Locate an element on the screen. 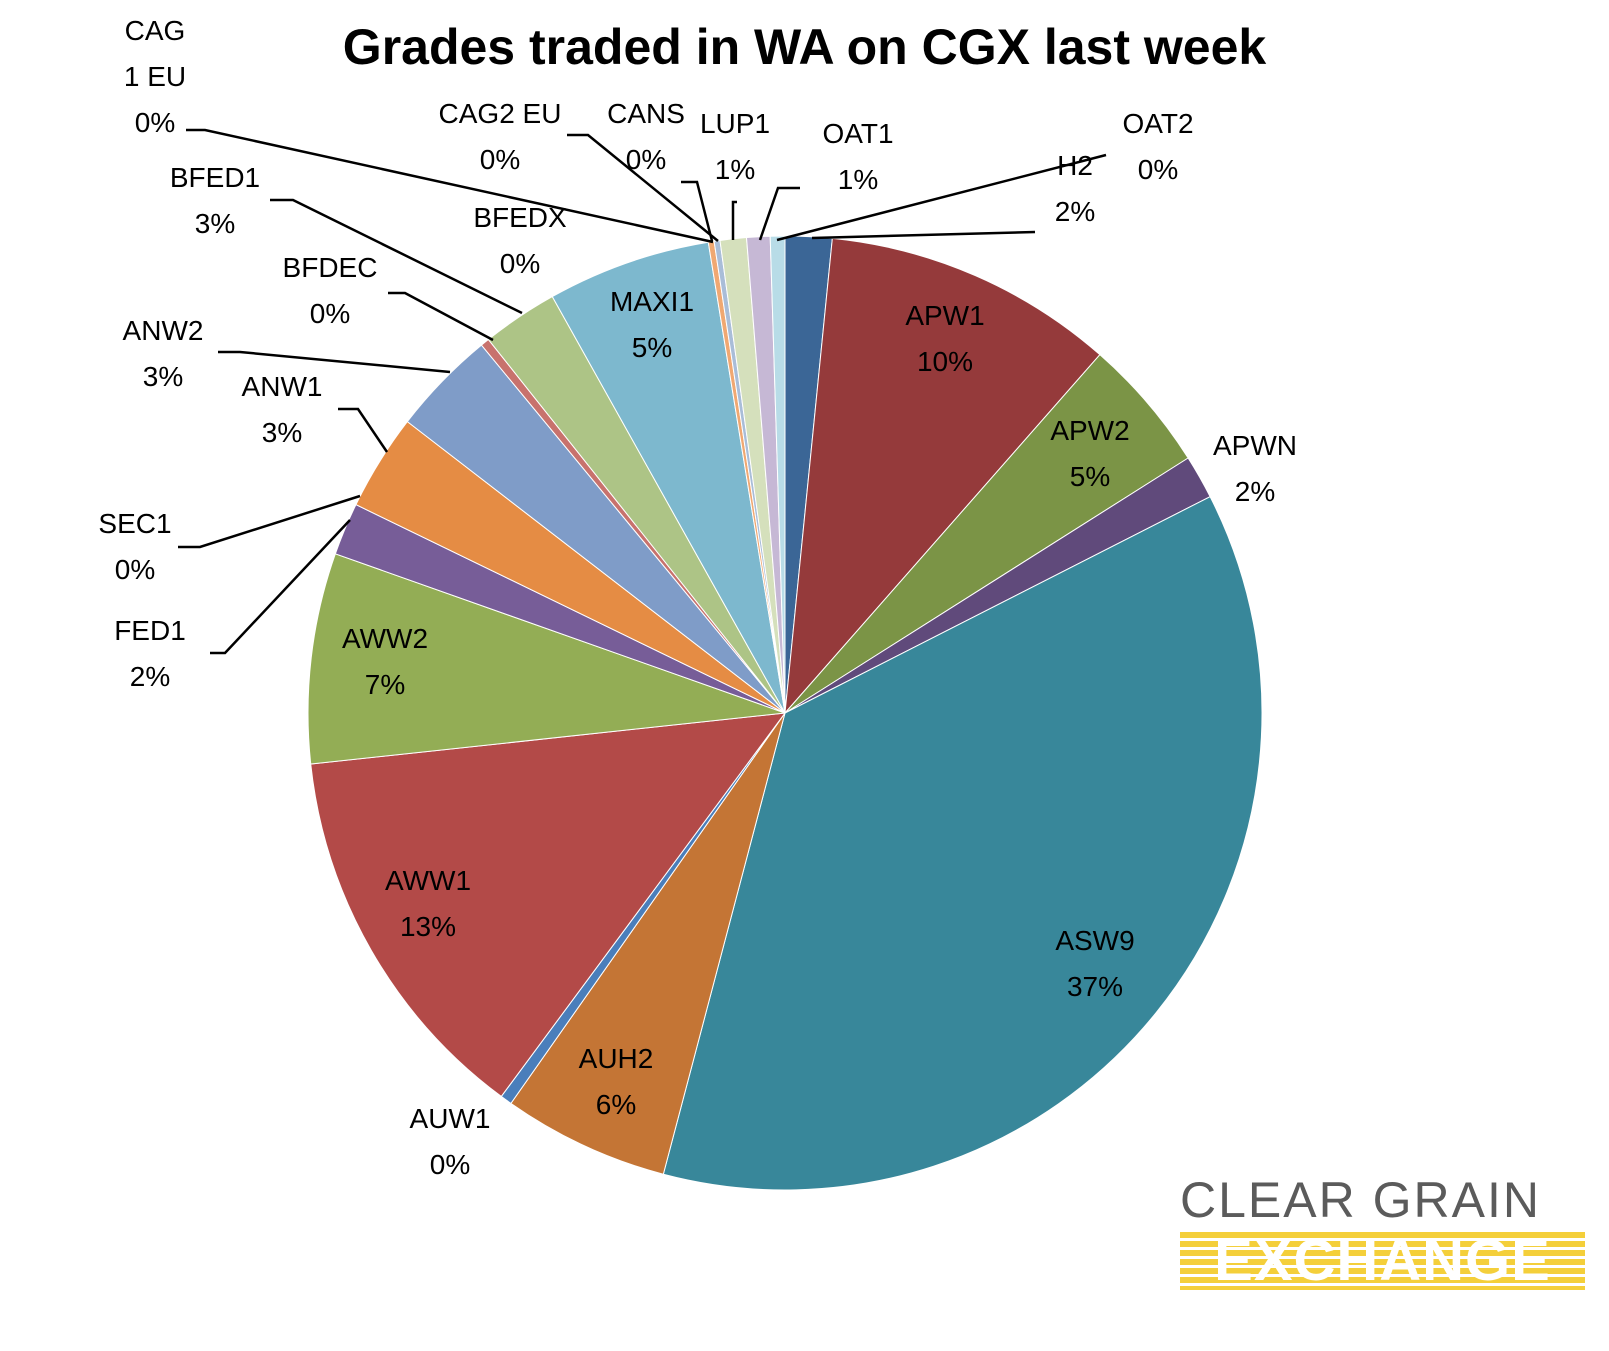 This screenshot has height=1351, width=1609. logo-band: EXCHANGE is located at coordinates (1382, 1261).